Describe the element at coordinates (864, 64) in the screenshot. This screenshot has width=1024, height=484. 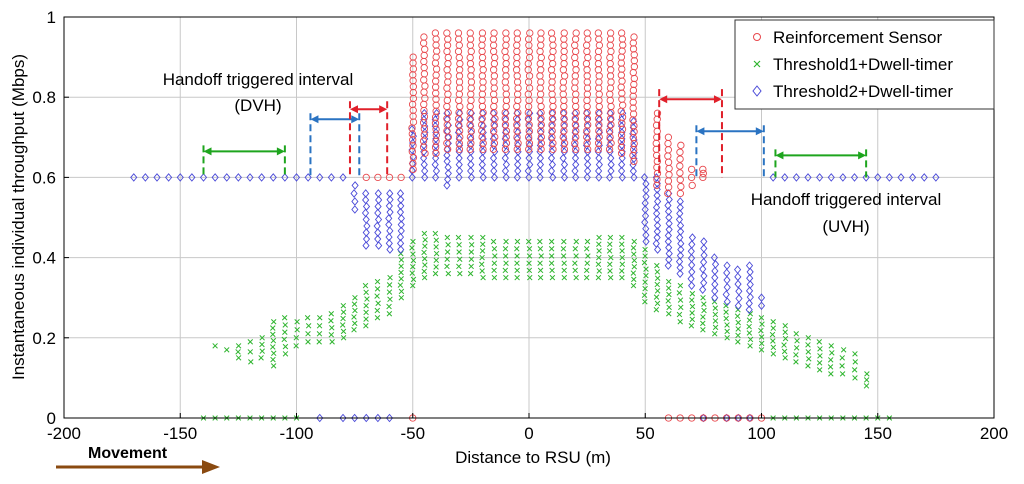
I see `legend-box` at that location.